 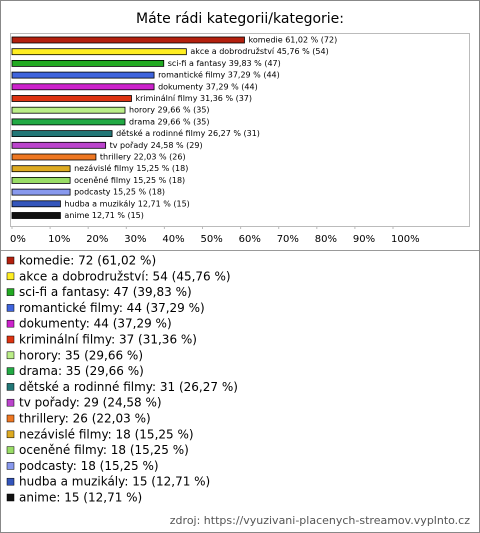 What do you see at coordinates (212, 239) in the screenshot?
I see `x-tick-label: 50%` at bounding box center [212, 239].